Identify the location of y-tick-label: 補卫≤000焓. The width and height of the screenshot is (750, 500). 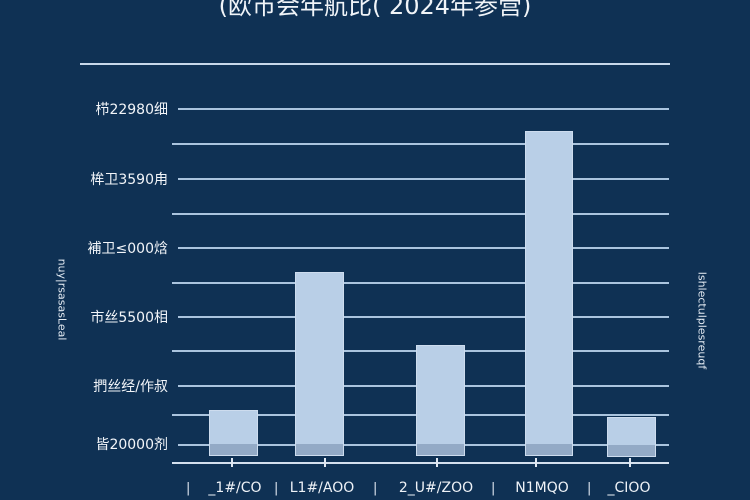
(127, 249).